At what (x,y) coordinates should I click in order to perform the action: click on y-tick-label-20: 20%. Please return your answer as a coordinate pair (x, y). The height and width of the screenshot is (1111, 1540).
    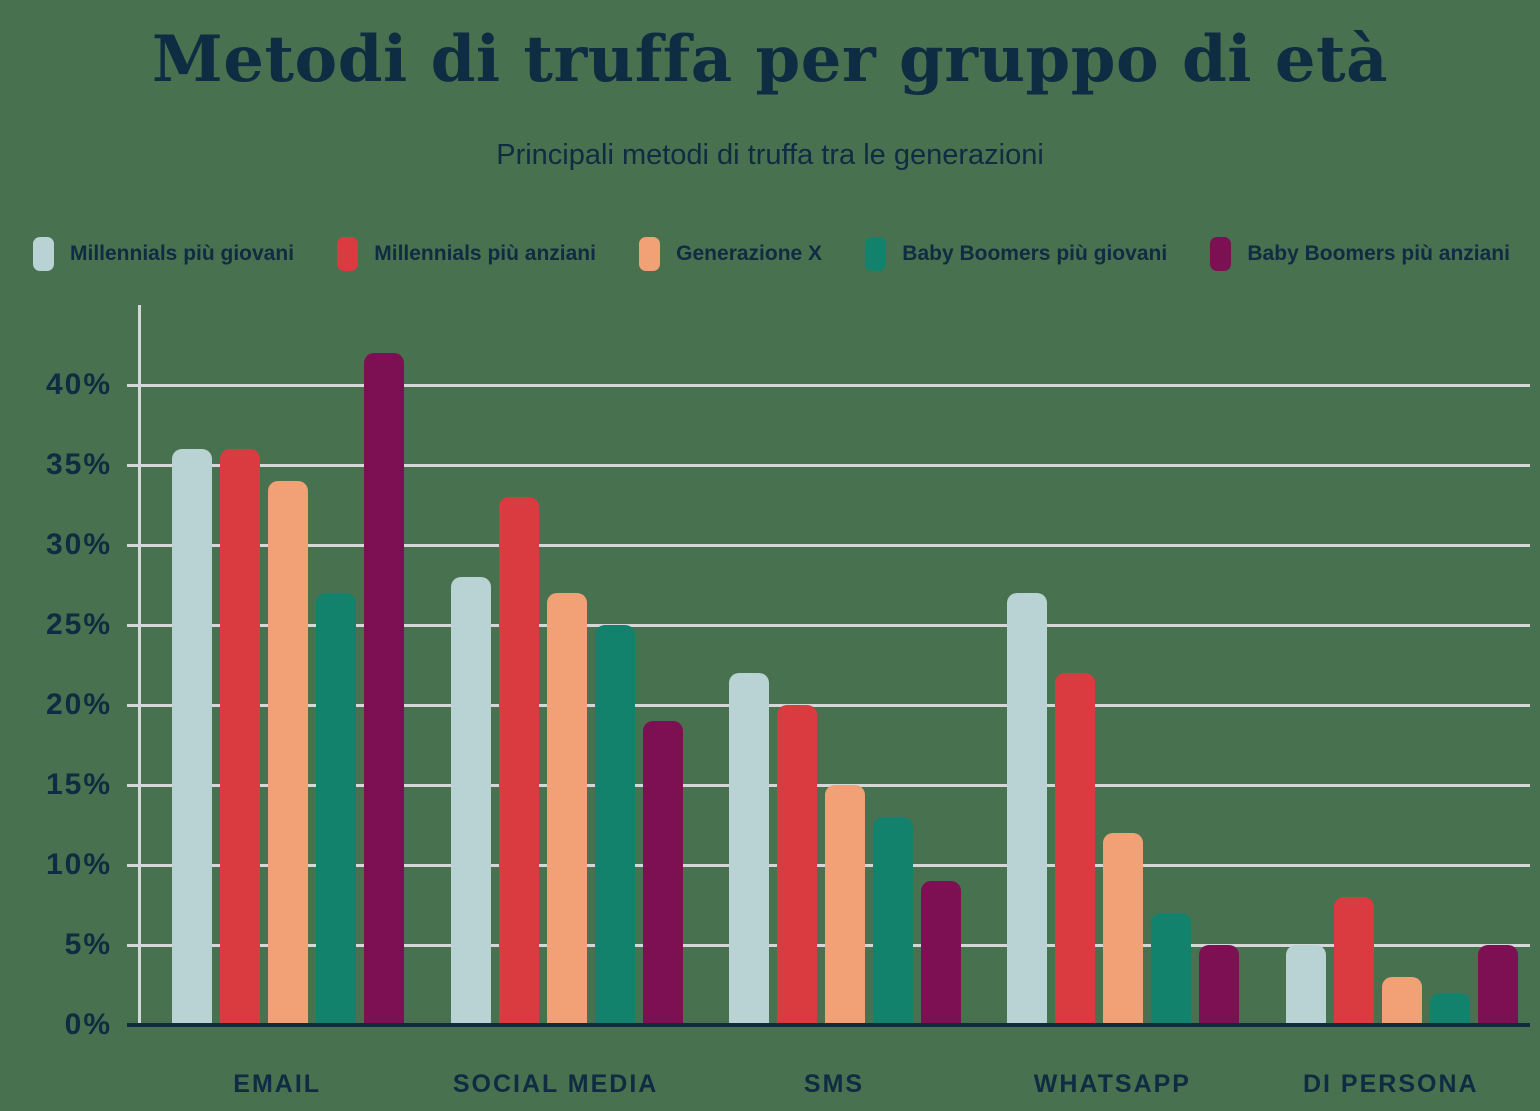
    Looking at the image, I should click on (78, 704).